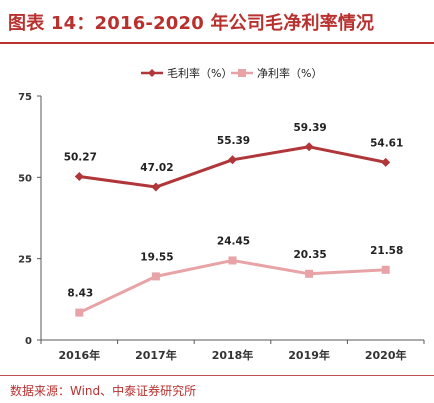 This screenshot has height=403, width=434. Describe the element at coordinates (233, 141) in the screenshot. I see `data-label: 55.39` at that location.